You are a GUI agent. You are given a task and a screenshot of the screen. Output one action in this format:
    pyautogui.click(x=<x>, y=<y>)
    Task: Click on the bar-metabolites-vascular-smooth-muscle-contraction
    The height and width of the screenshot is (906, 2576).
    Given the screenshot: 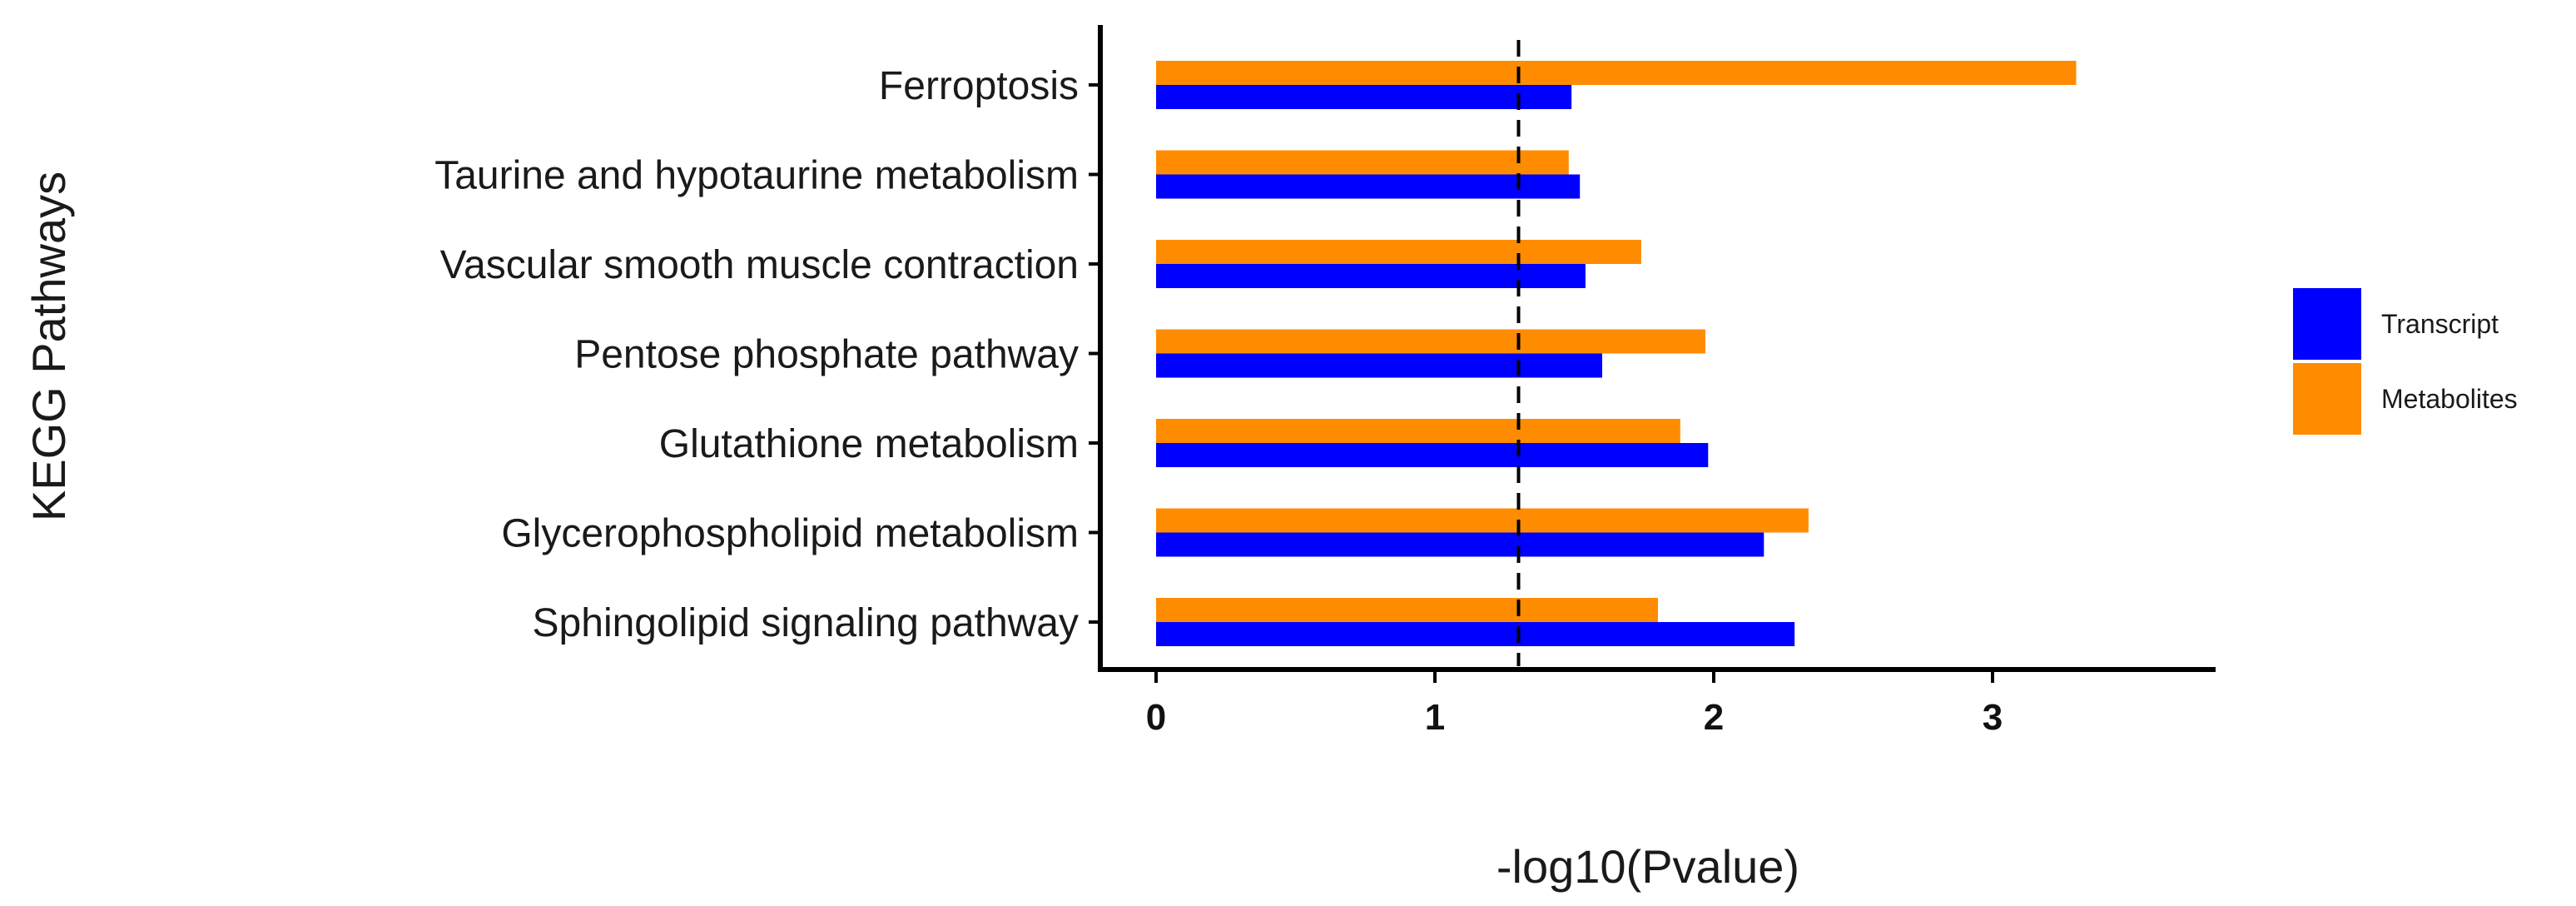 What is the action you would take?
    pyautogui.click(x=1398, y=252)
    